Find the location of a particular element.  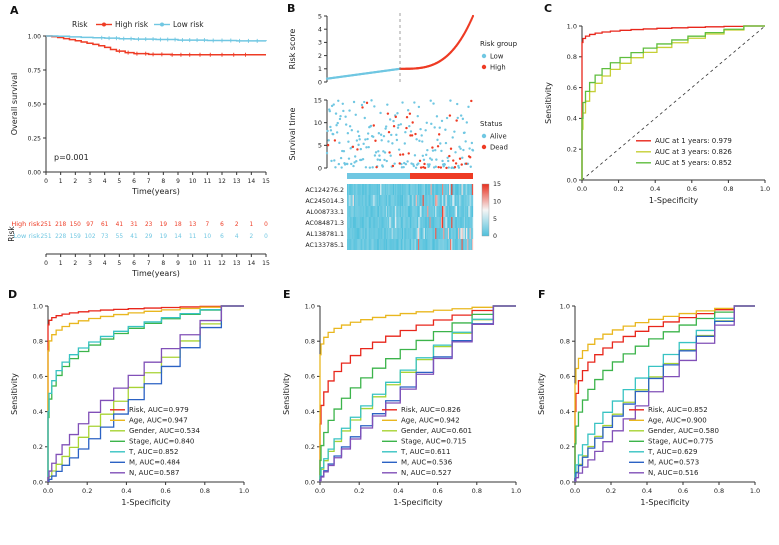

svg-text: Stage, AUC=0.775 is located at coordinates (680, 442).